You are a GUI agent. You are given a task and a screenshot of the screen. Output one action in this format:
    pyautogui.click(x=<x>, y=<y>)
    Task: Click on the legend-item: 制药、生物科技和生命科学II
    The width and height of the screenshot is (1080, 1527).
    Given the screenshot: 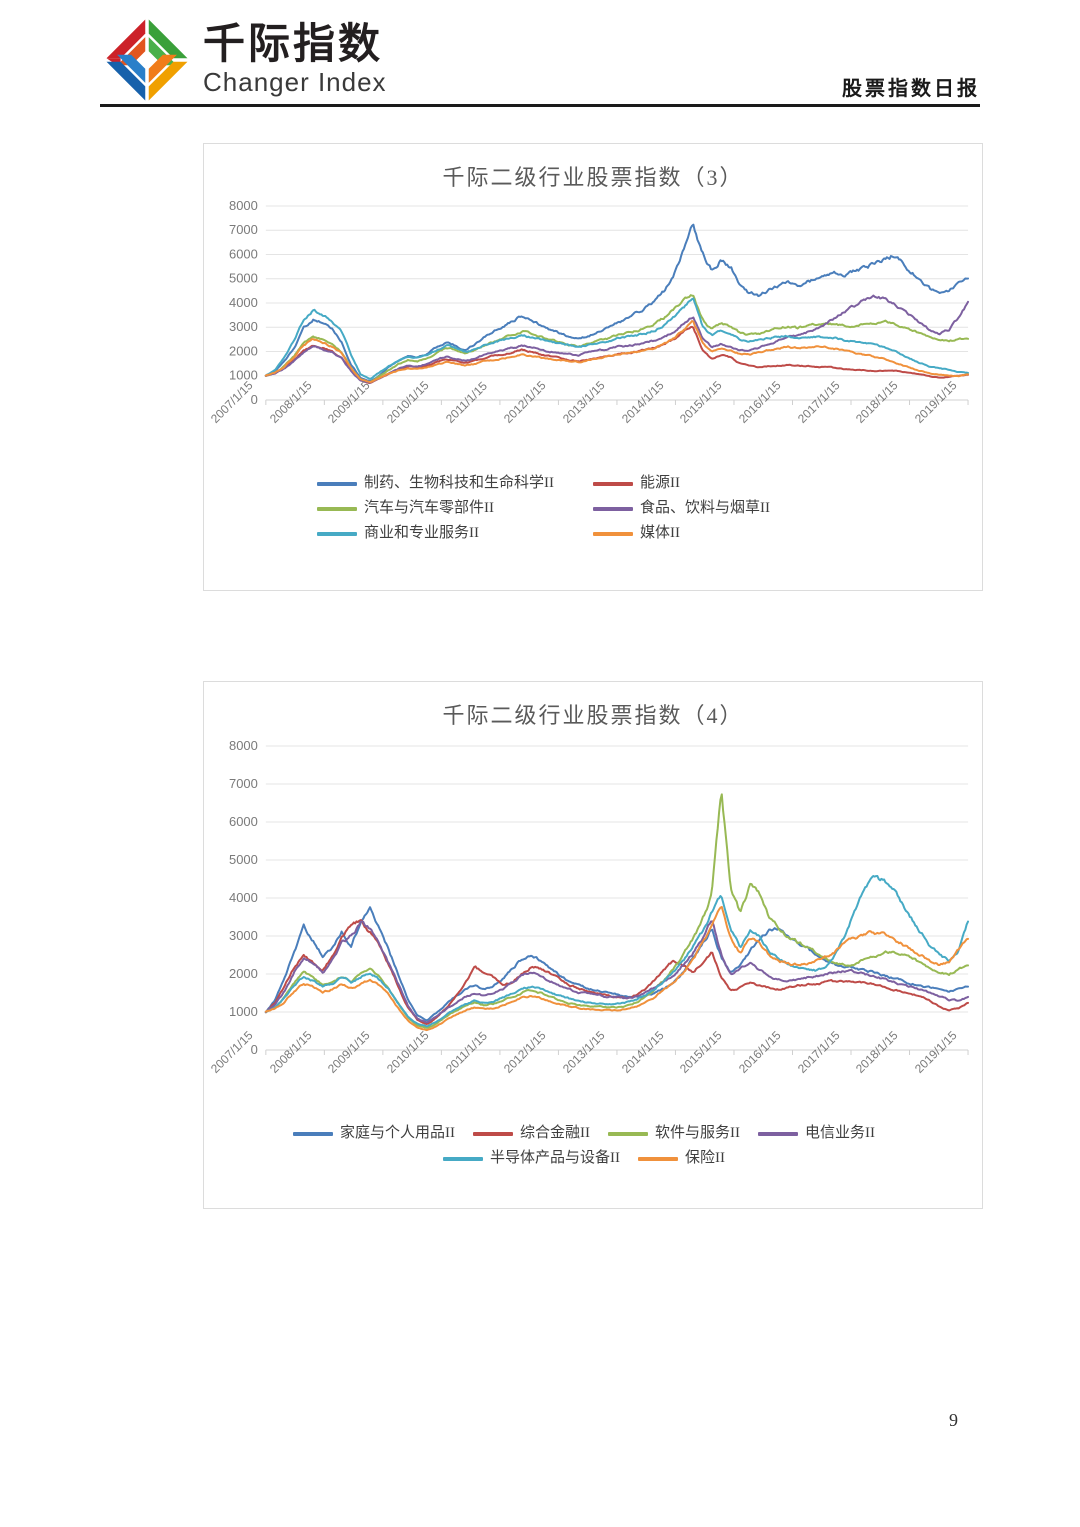 What is the action you would take?
    pyautogui.click(x=455, y=483)
    